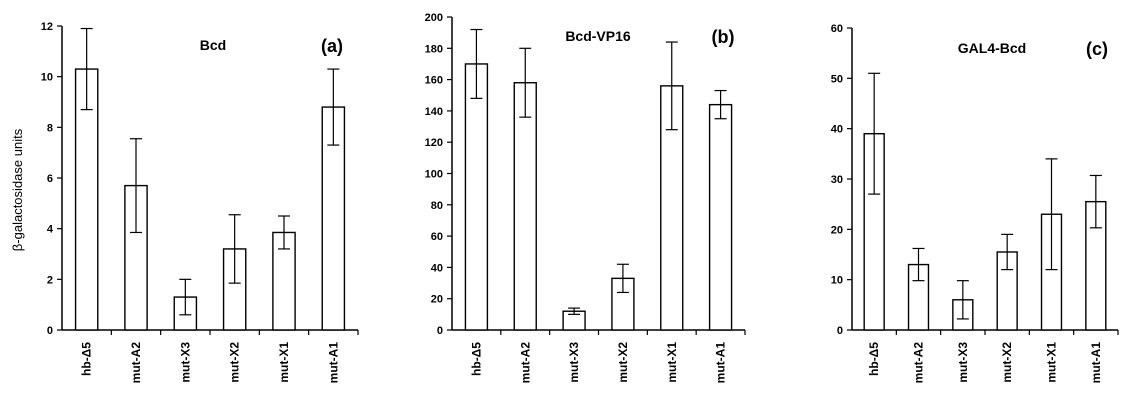 The width and height of the screenshot is (1123, 408). I want to click on chart-title: Bcd, so click(213, 45).